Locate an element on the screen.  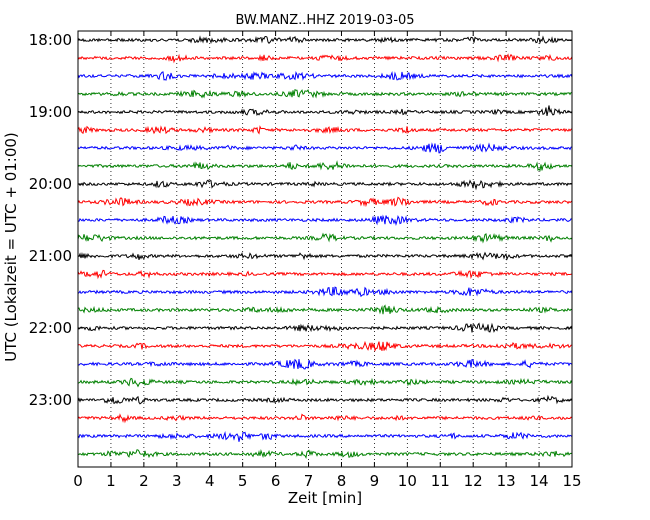
x-tick-label: 14 is located at coordinates (539, 481).